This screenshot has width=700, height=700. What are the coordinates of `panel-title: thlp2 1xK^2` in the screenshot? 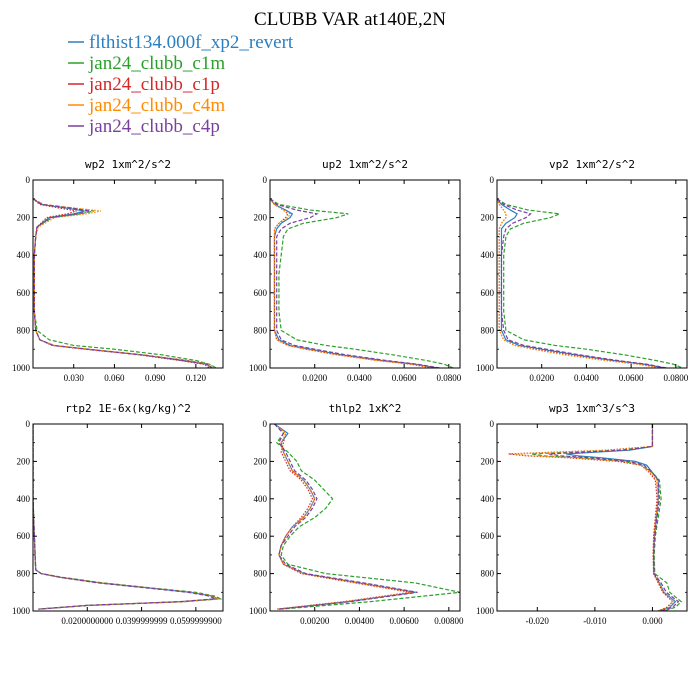 It's located at (365, 408).